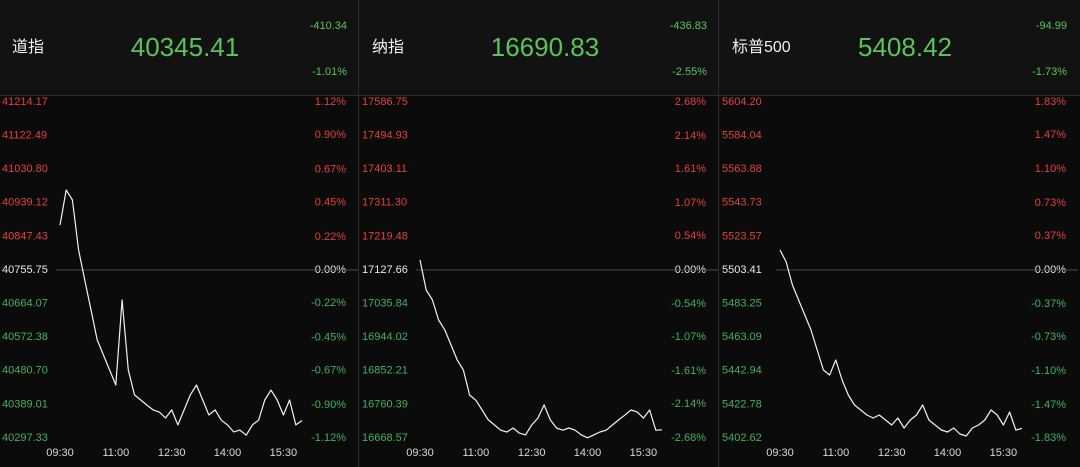 The height and width of the screenshot is (467, 1080). I want to click on y2-tick-label: -0.37%, so click(1048, 304).